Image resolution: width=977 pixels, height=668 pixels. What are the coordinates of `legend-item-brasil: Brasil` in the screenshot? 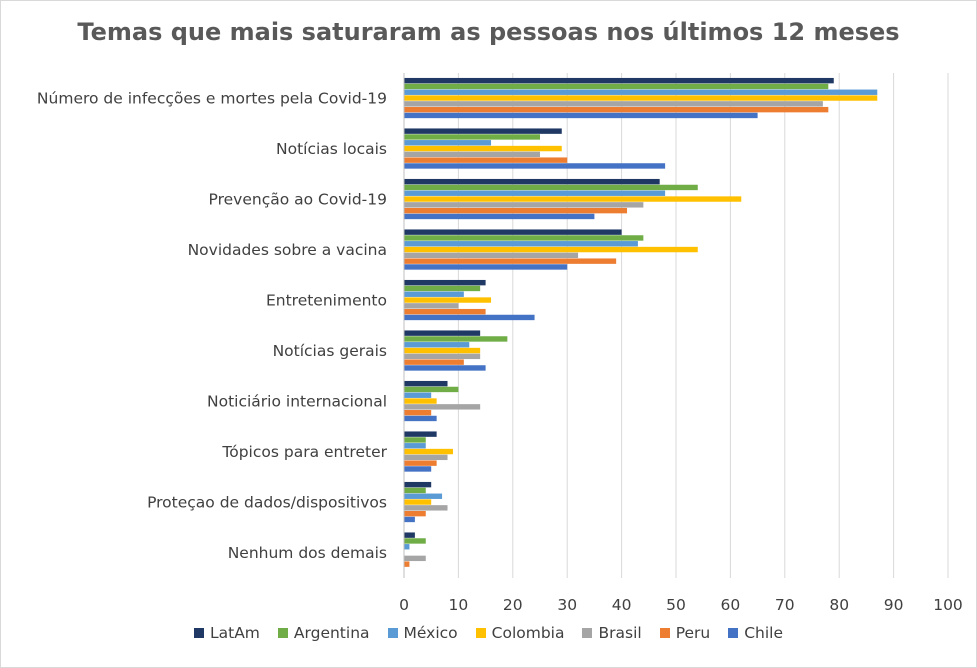 It's located at (612, 633).